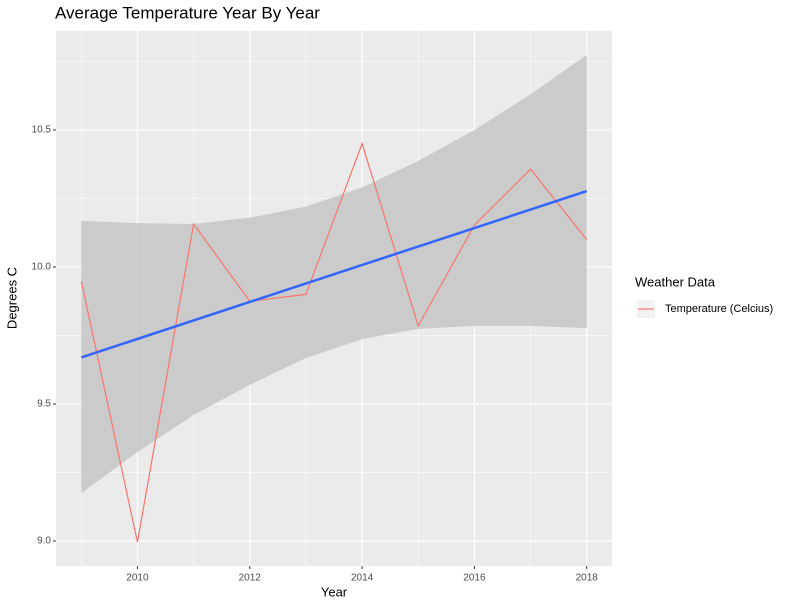 The width and height of the screenshot is (800, 608). Describe the element at coordinates (334, 591) in the screenshot. I see `x-axis-title: Year` at that location.